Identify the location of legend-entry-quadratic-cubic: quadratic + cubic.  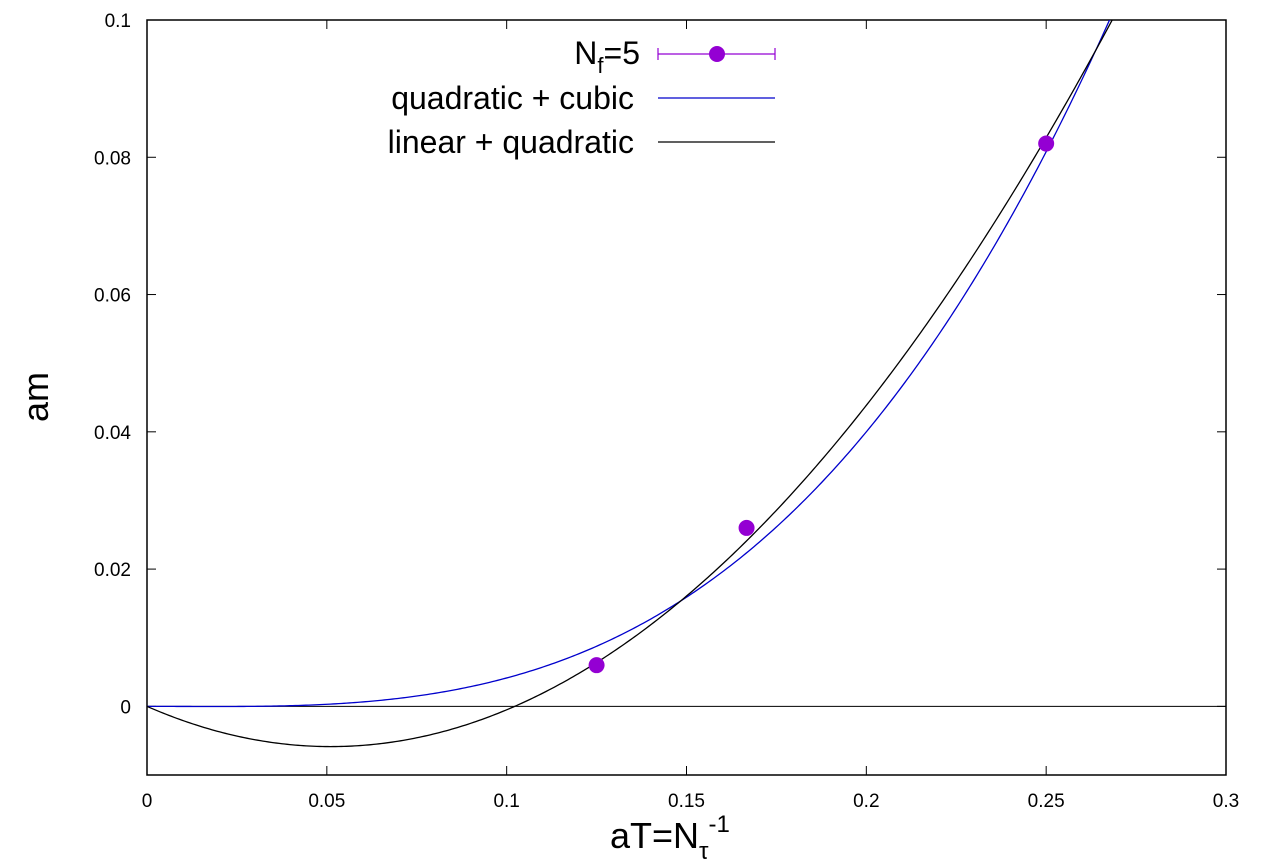
(583, 98).